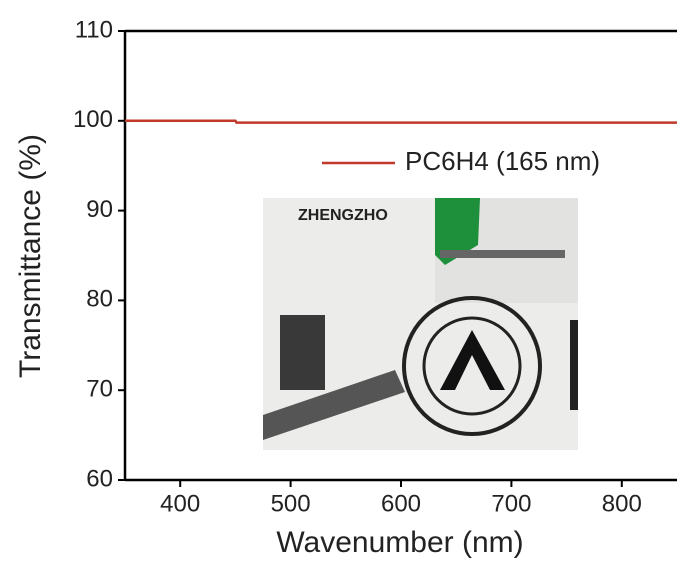 This screenshot has height=563, width=677. Describe the element at coordinates (502, 161) in the screenshot. I see `legend-label: PC6H4 (165 nm)` at that location.